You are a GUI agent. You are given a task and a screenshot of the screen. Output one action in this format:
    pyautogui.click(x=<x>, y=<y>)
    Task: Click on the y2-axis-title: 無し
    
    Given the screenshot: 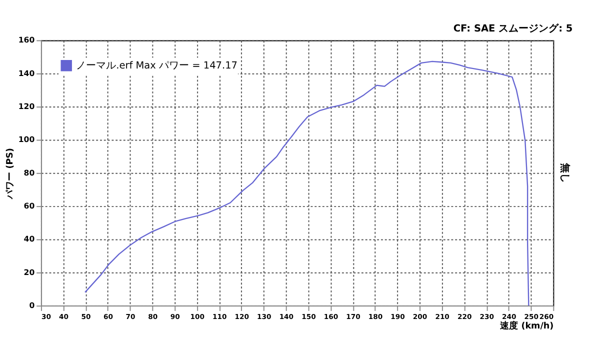 What is the action you would take?
    pyautogui.click(x=564, y=172)
    